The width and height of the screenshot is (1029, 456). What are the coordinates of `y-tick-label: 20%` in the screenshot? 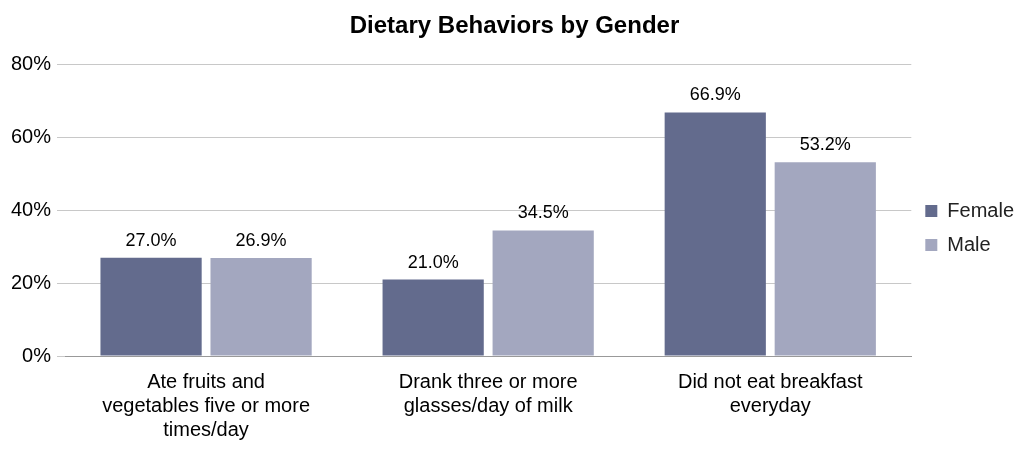 It's located at (31, 281).